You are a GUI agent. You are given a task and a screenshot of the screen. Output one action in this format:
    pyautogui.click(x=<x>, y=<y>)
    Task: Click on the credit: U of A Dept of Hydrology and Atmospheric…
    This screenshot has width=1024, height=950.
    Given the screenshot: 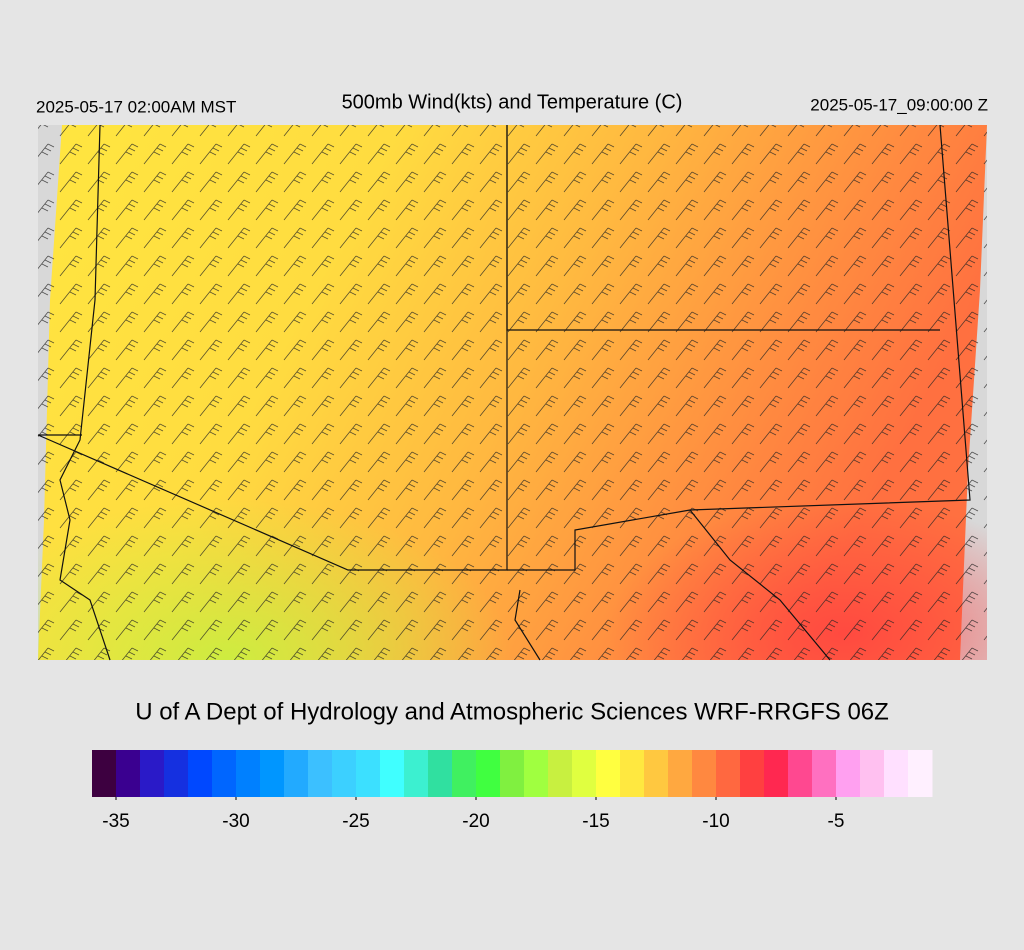 What is the action you would take?
    pyautogui.click(x=512, y=711)
    